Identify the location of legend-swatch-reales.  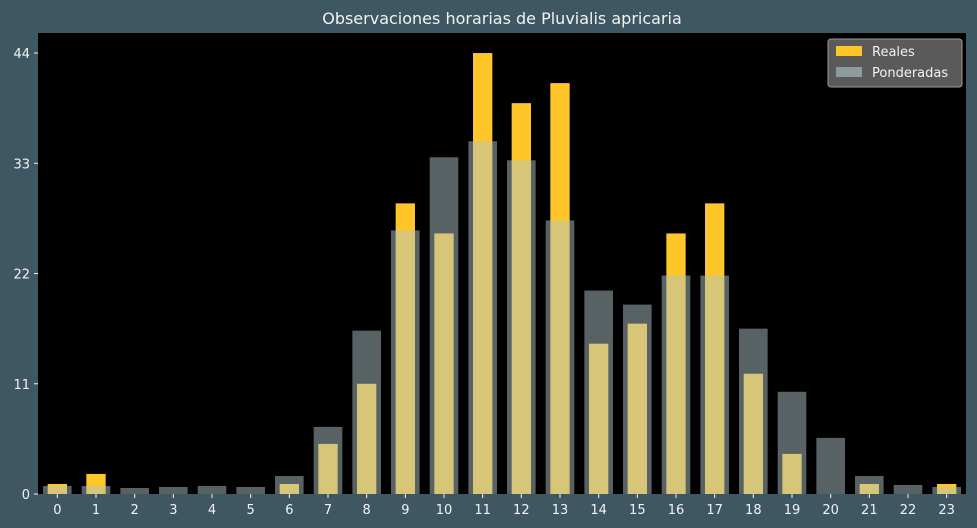
(849, 51).